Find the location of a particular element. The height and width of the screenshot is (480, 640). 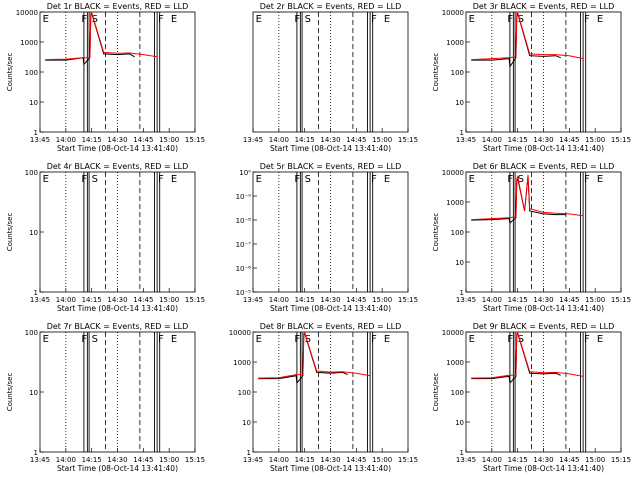

chart-title: Det 1r BLACK = Events, RED = LLD is located at coordinates (118, 6).